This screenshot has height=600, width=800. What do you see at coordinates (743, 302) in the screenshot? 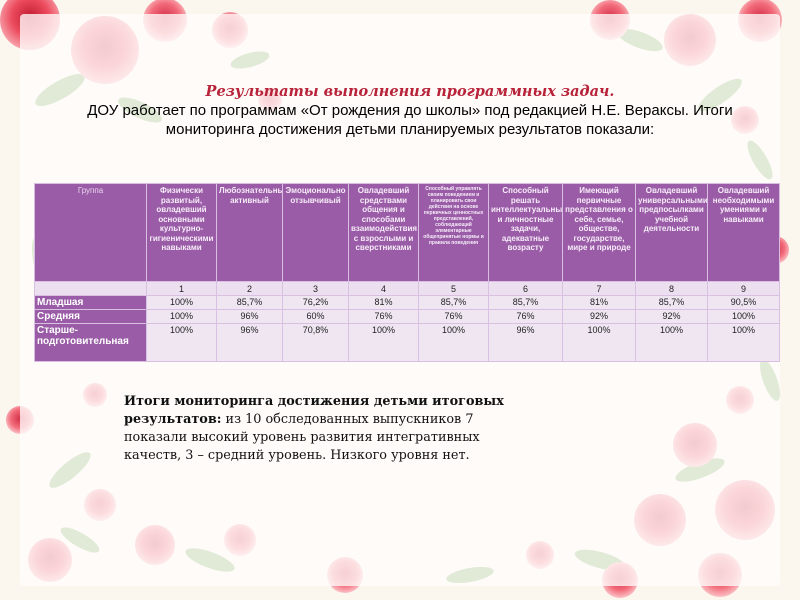
I see `table-cell: 90,5%` at bounding box center [743, 302].